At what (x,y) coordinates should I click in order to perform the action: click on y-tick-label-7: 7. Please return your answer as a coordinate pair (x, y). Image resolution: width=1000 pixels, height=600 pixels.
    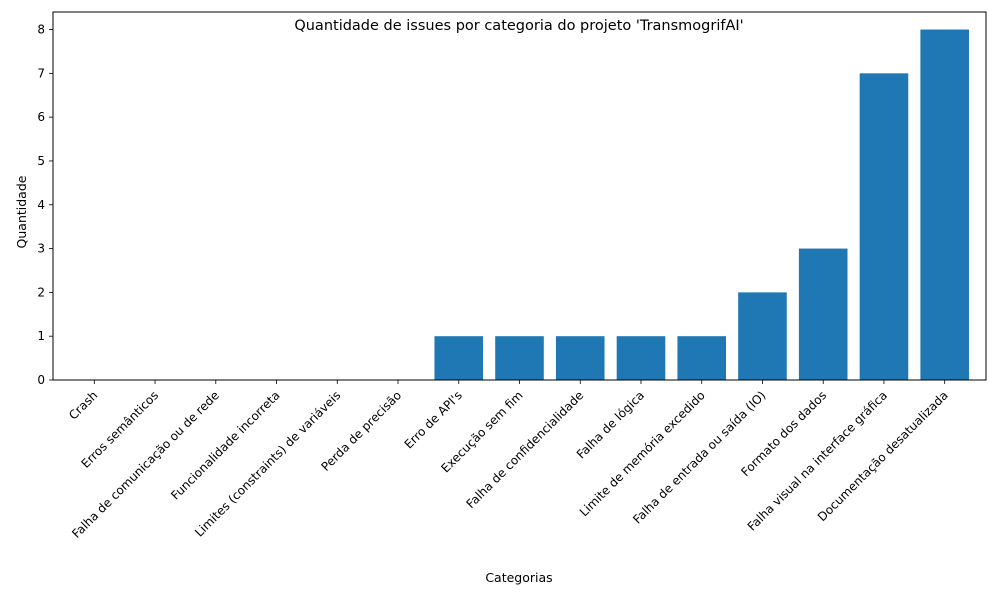
    Looking at the image, I should click on (41, 73).